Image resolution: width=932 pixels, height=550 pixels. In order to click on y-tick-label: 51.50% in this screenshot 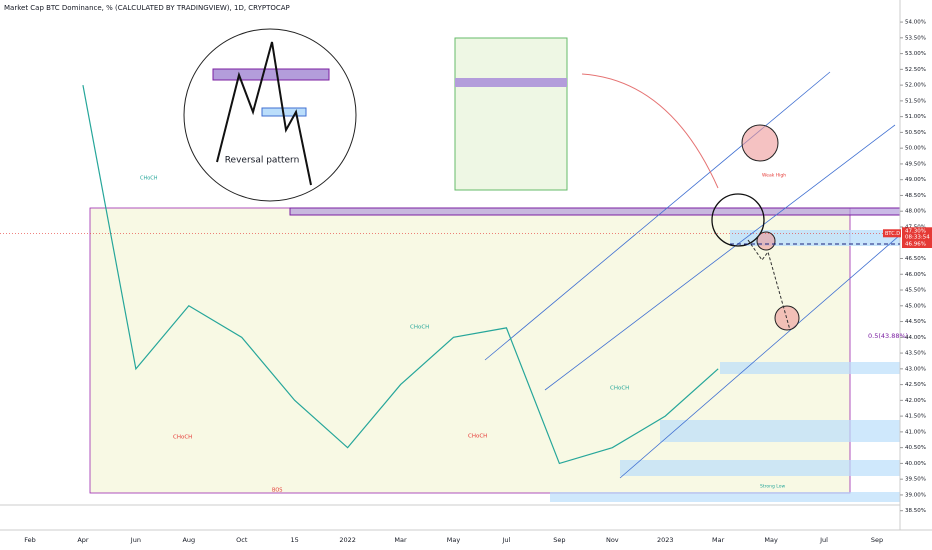, I will do `click(915, 101)`.